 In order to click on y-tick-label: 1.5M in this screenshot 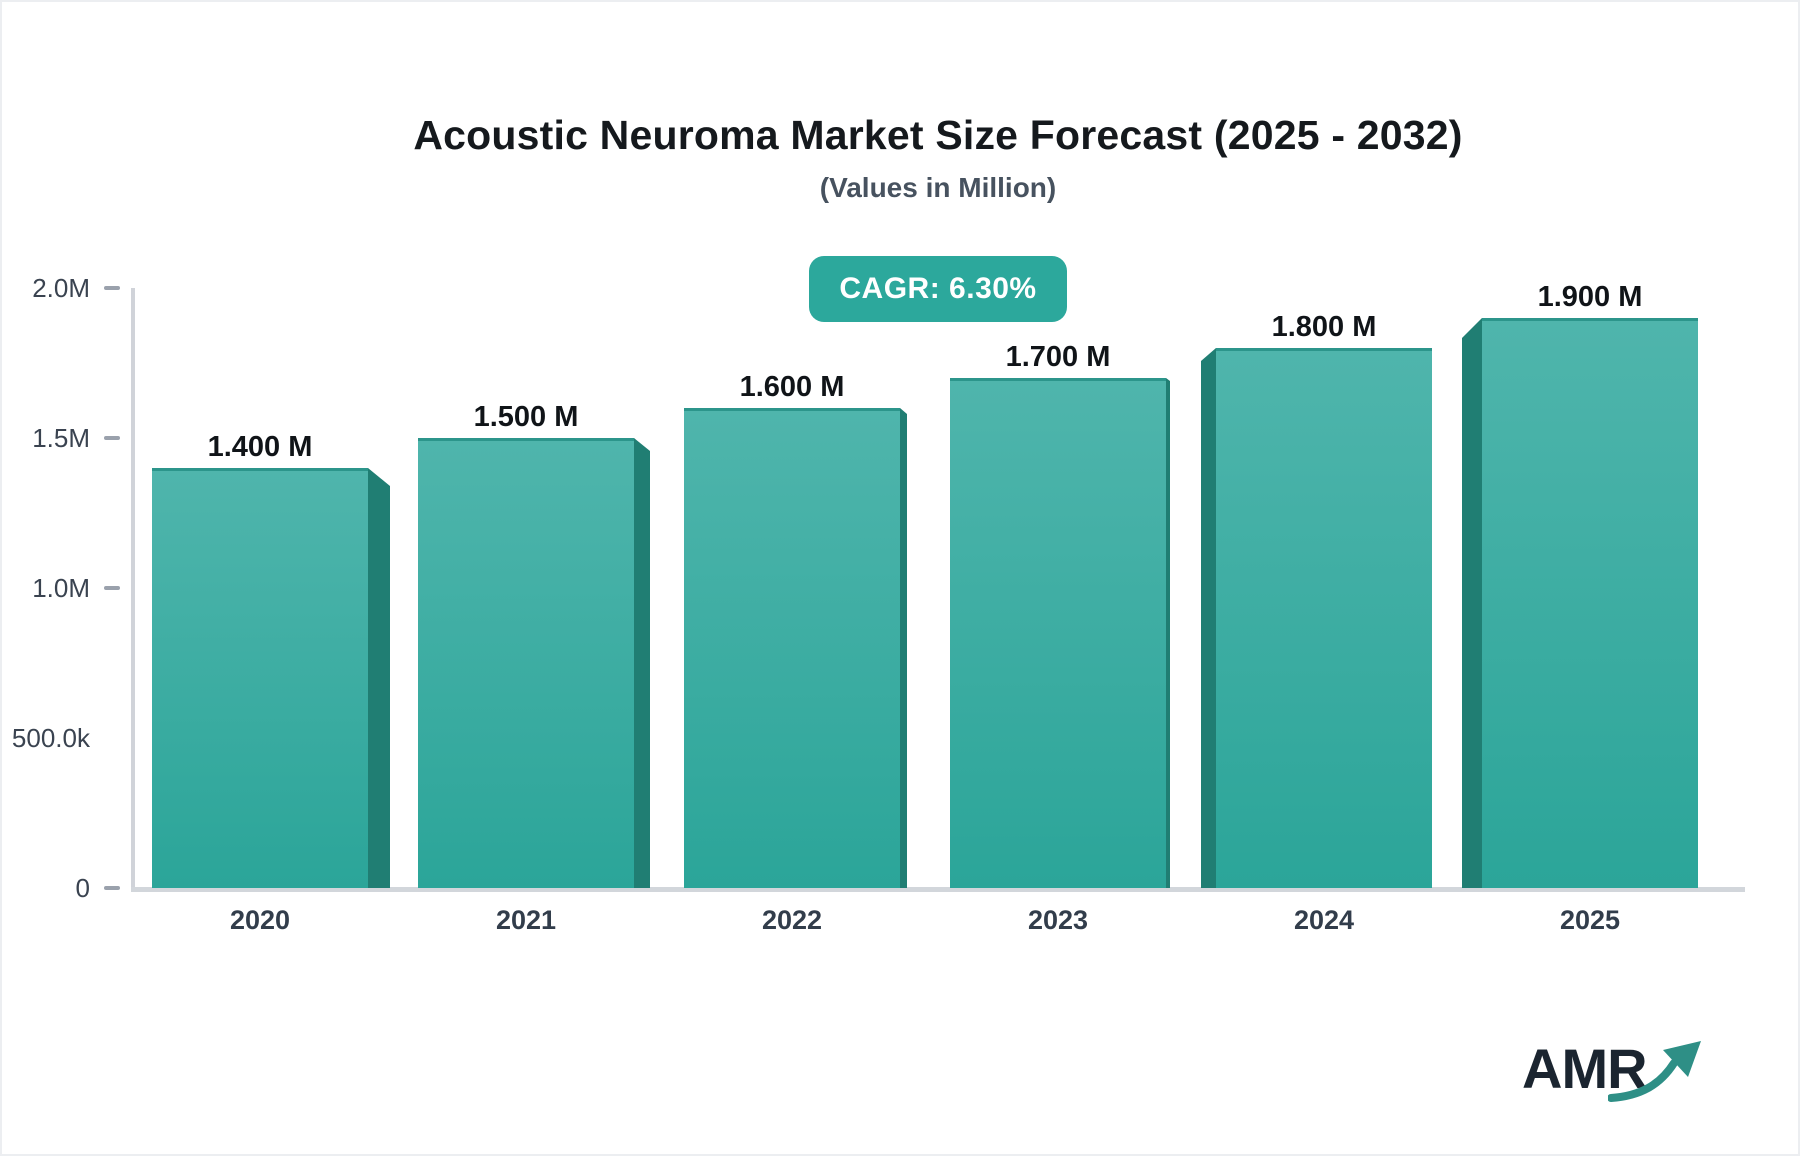, I will do `click(61, 438)`.